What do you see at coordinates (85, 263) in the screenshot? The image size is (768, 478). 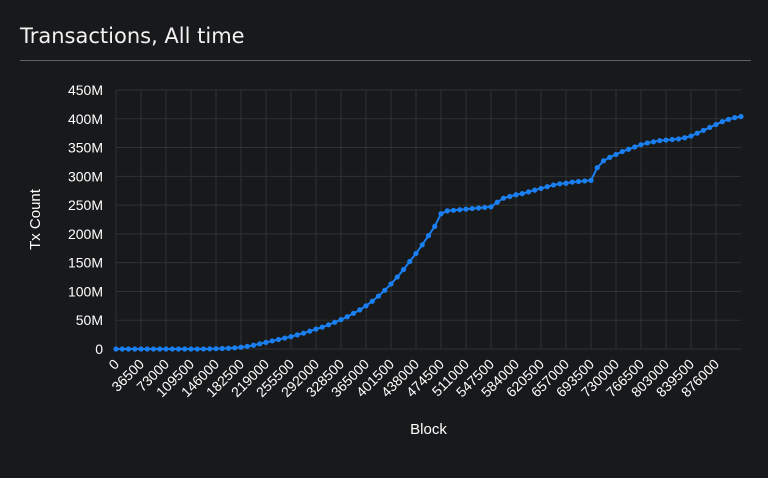 I see `y-tick-label: 150M` at bounding box center [85, 263].